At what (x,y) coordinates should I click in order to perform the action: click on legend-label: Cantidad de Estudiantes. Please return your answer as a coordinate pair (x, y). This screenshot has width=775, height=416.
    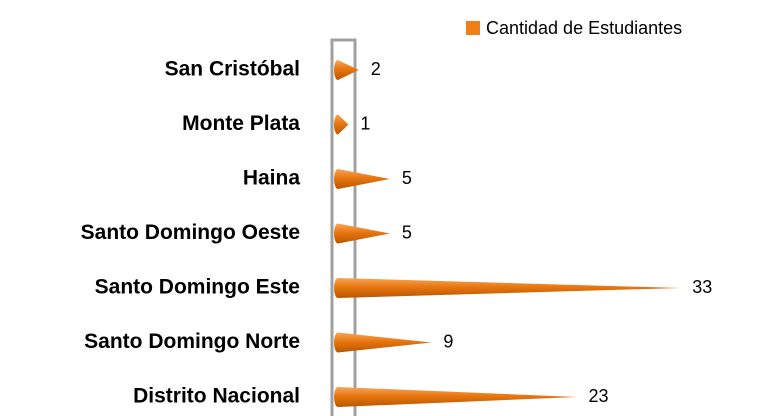
    Looking at the image, I should click on (584, 28).